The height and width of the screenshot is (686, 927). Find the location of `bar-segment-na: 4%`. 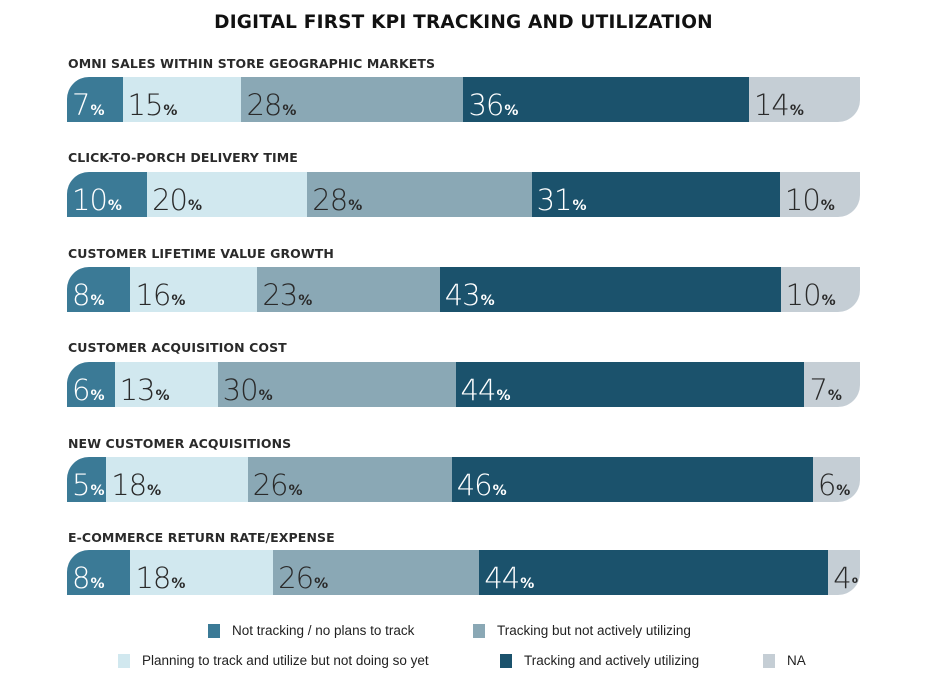

bar-segment-na: 4% is located at coordinates (844, 572).